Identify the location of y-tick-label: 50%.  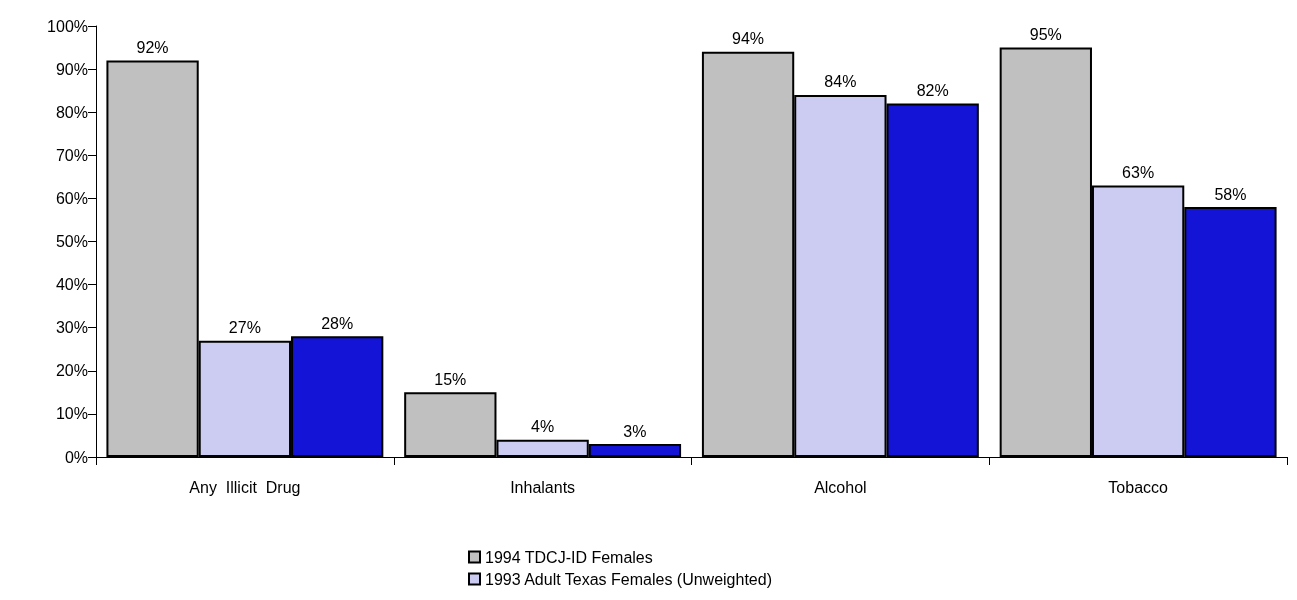
(71, 241).